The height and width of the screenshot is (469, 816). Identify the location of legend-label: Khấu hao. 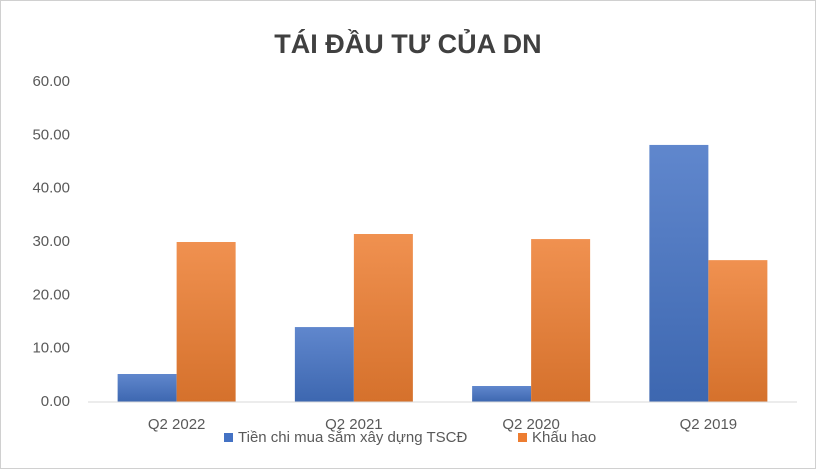
(564, 437).